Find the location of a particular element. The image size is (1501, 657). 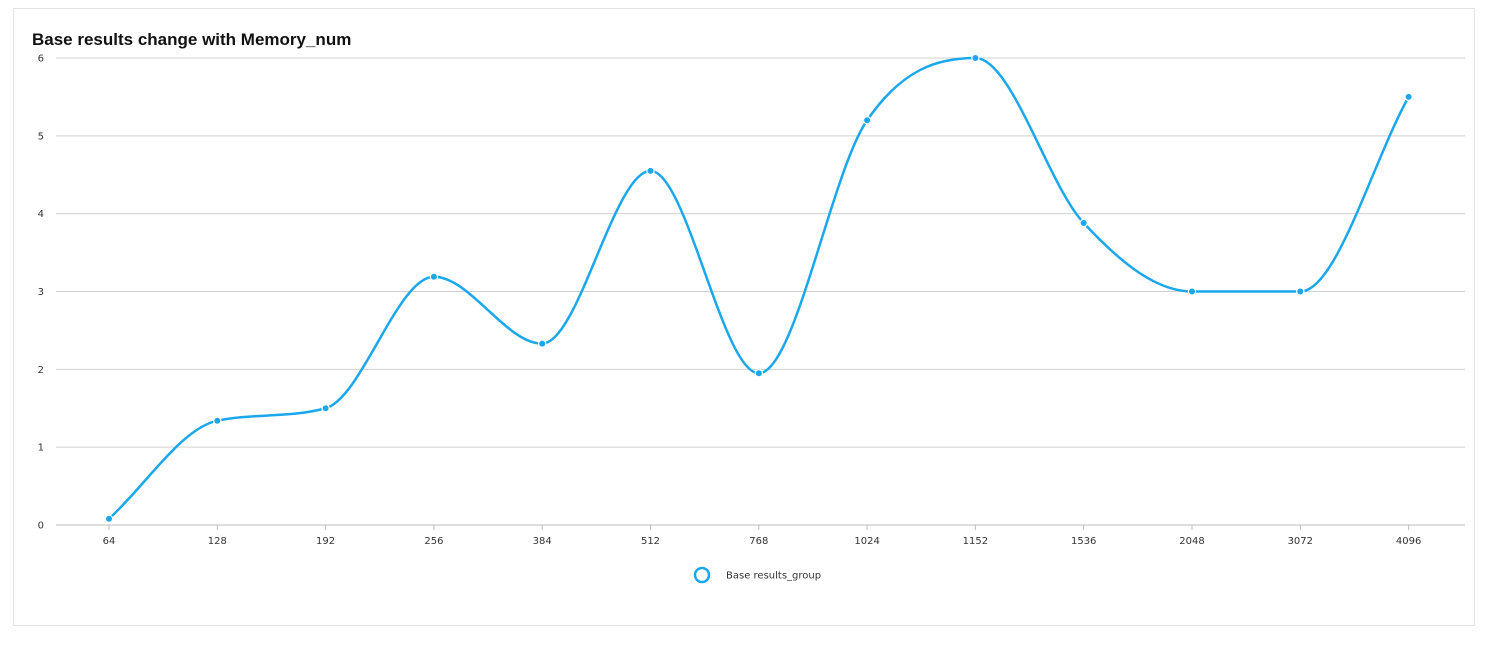

y-tick-label: 0 is located at coordinates (41, 526).